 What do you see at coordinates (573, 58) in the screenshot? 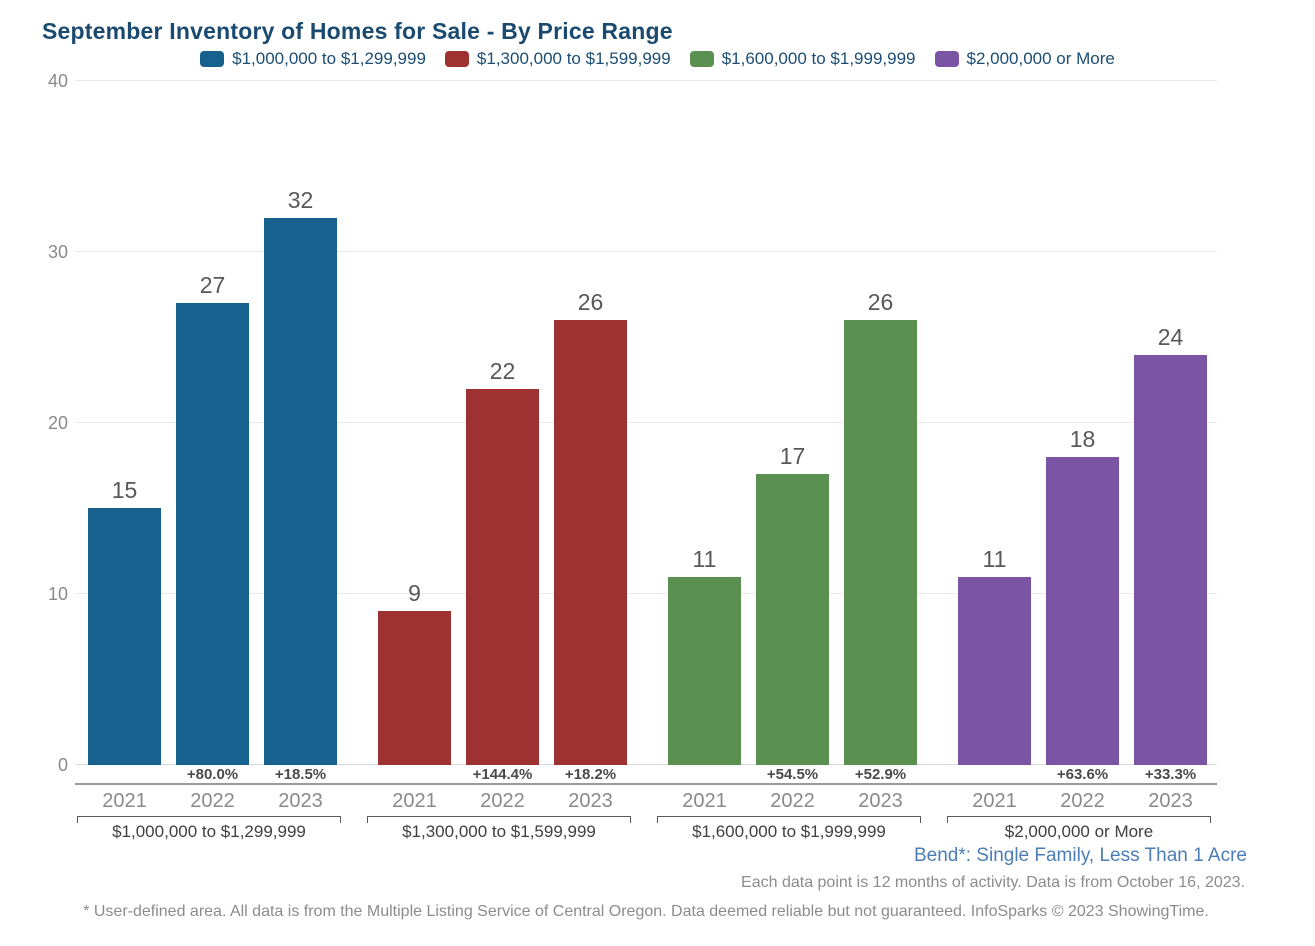
I see `legend-item-label: $1,300,000 to $1,599,999` at bounding box center [573, 58].